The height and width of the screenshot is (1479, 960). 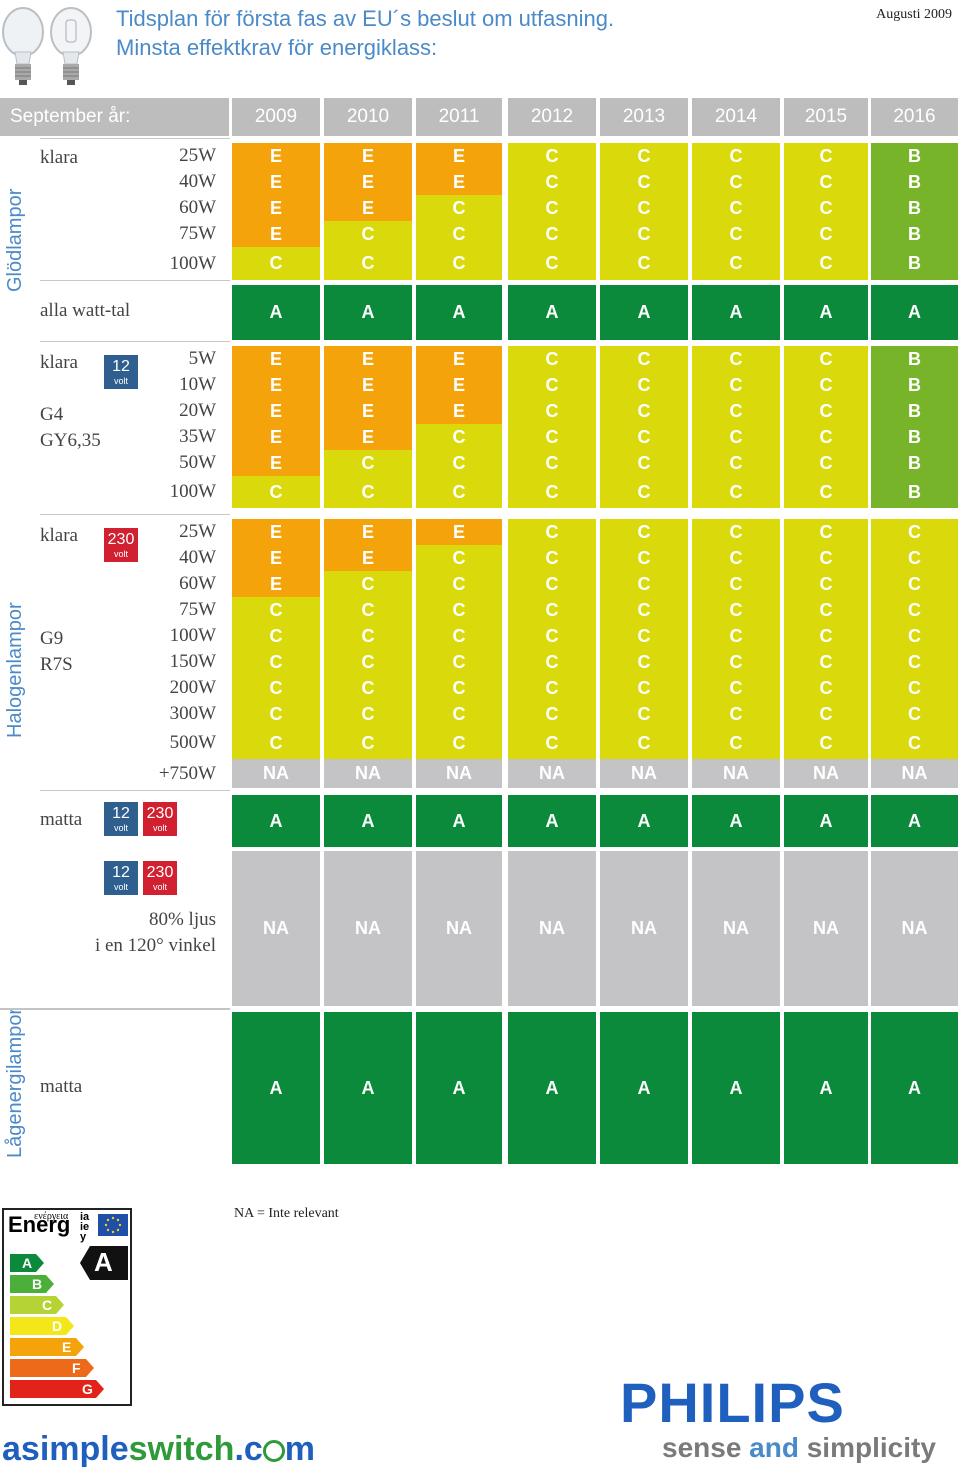 I want to click on voltage-230v-badge: 230 volt, so click(x=121, y=545).